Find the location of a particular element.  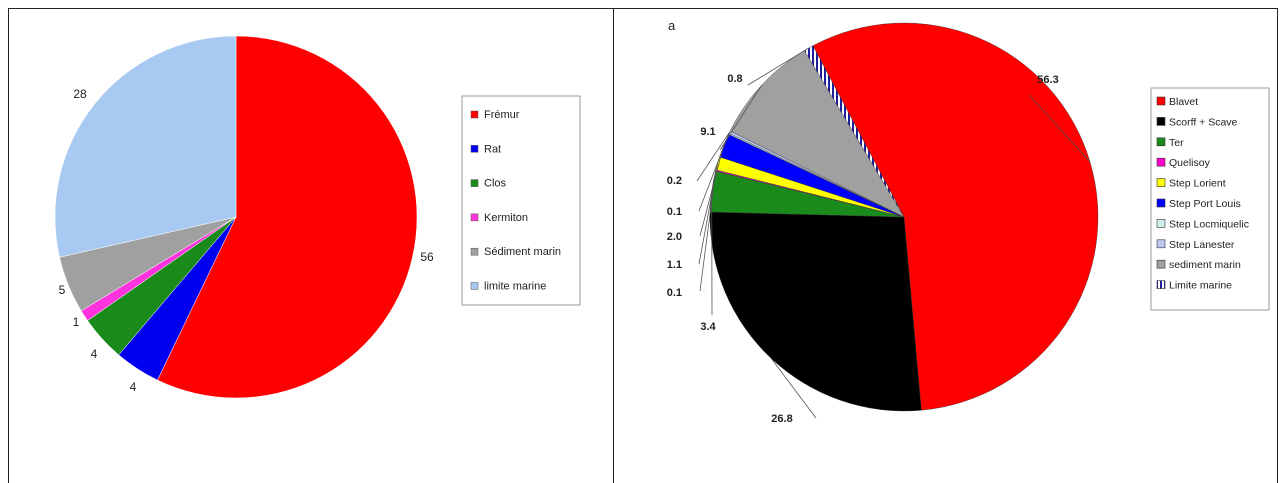

slice-value-label: 56 is located at coordinates (427, 257).